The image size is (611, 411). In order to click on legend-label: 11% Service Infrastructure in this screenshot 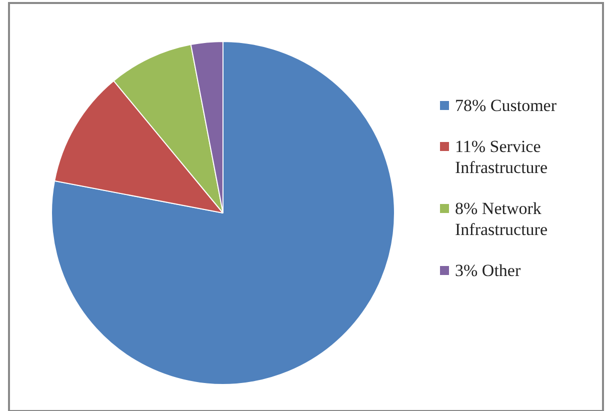, I will do `click(502, 157)`.